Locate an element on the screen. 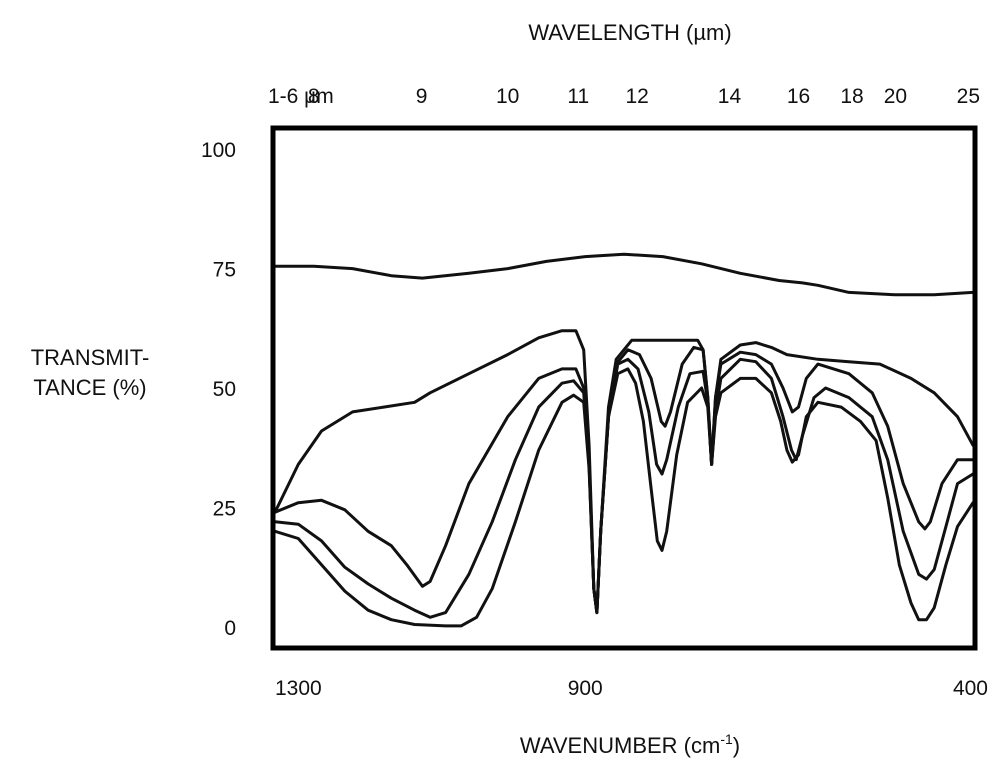 The width and height of the screenshot is (993, 766). y-tick-label: 50 is located at coordinates (224, 389).